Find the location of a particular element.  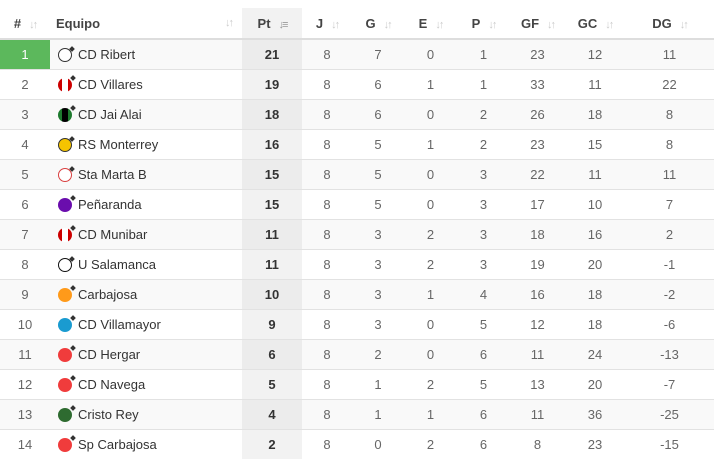

column-header-dg: DG ↓↑ is located at coordinates (669, 24).